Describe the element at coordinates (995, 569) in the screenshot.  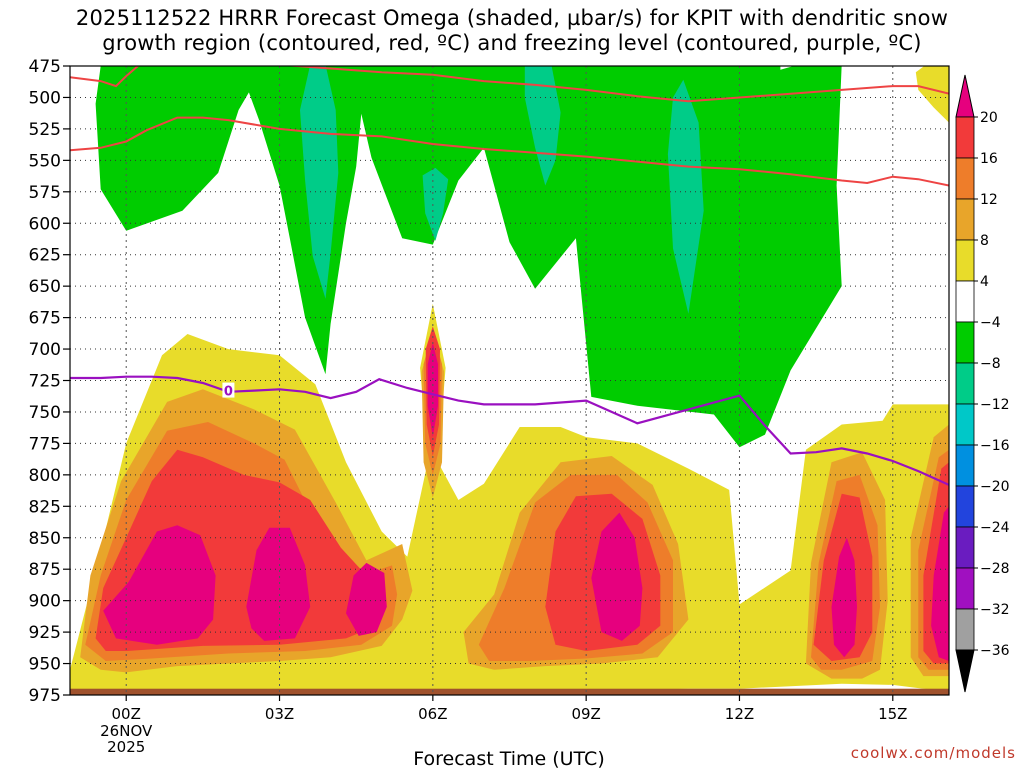
I see `colorbar-label-11: −28` at that location.